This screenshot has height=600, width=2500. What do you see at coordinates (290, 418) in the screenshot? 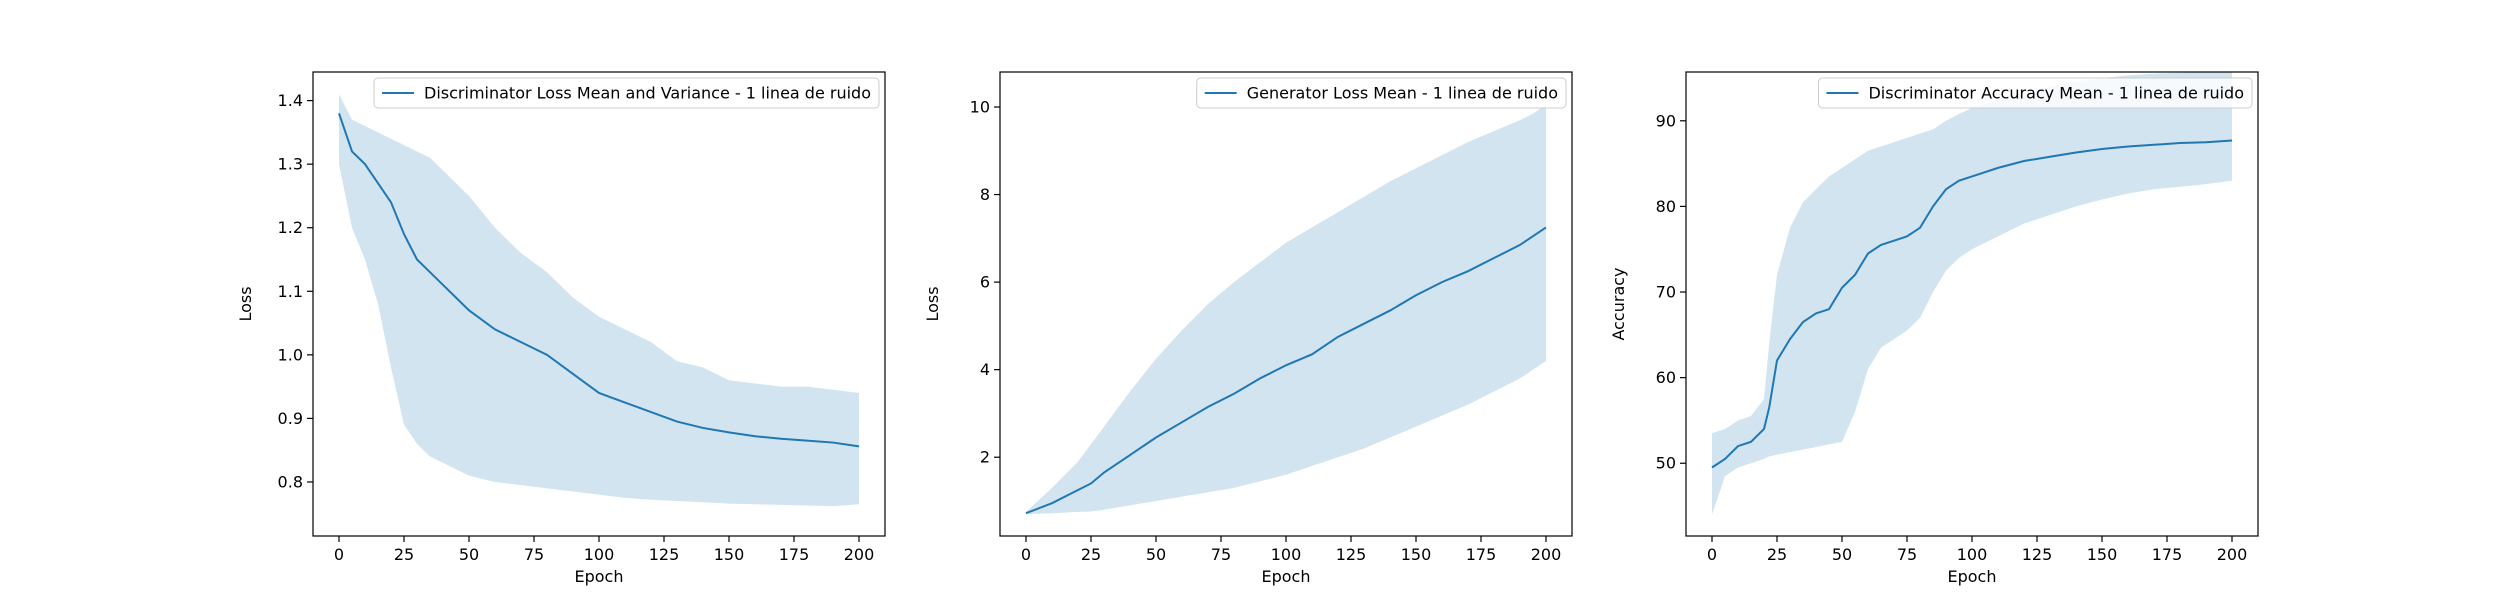
I see `y-tick-label: 0.9` at bounding box center [290, 418].